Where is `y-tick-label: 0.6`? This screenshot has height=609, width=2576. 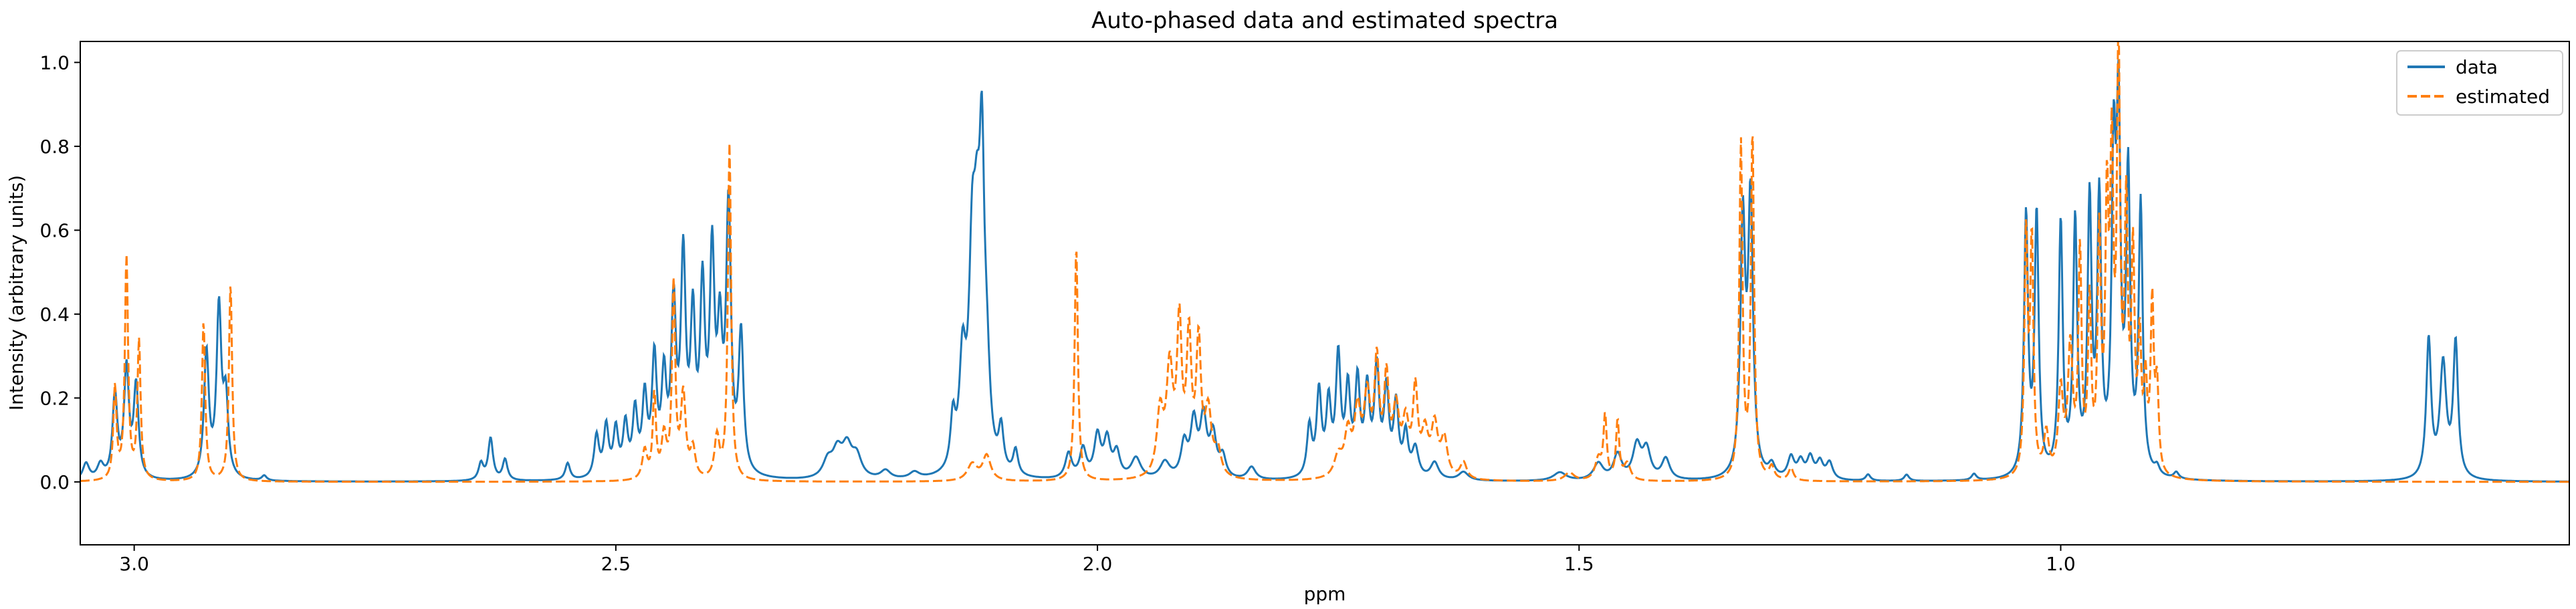
y-tick-label: 0.6 is located at coordinates (54, 230).